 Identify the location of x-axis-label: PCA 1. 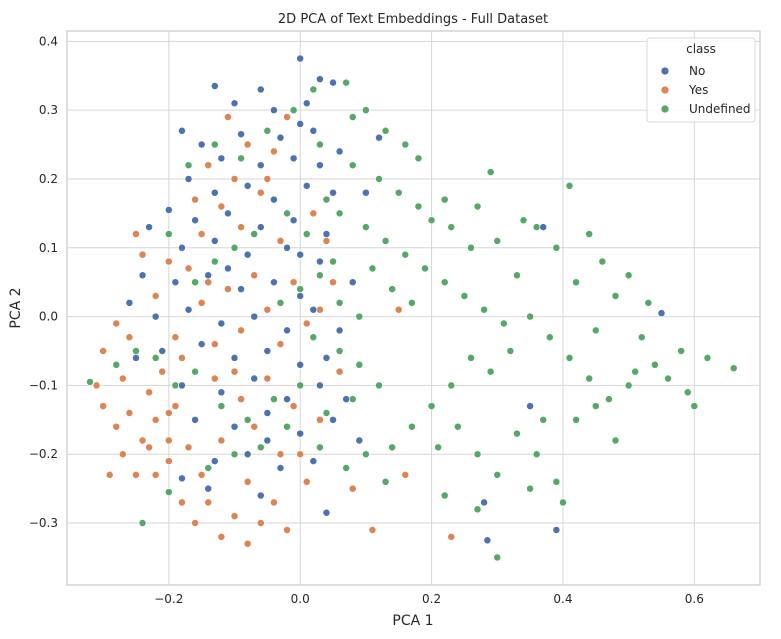
(412, 621).